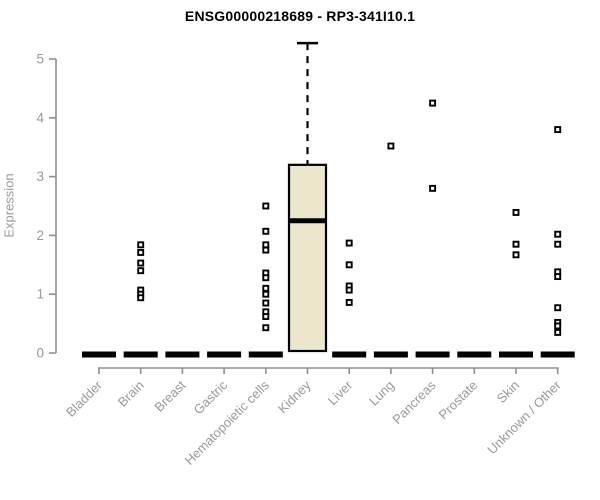 This screenshot has width=600, height=500. Describe the element at coordinates (40, 59) in the screenshot. I see `y-tick-label: 5` at that location.